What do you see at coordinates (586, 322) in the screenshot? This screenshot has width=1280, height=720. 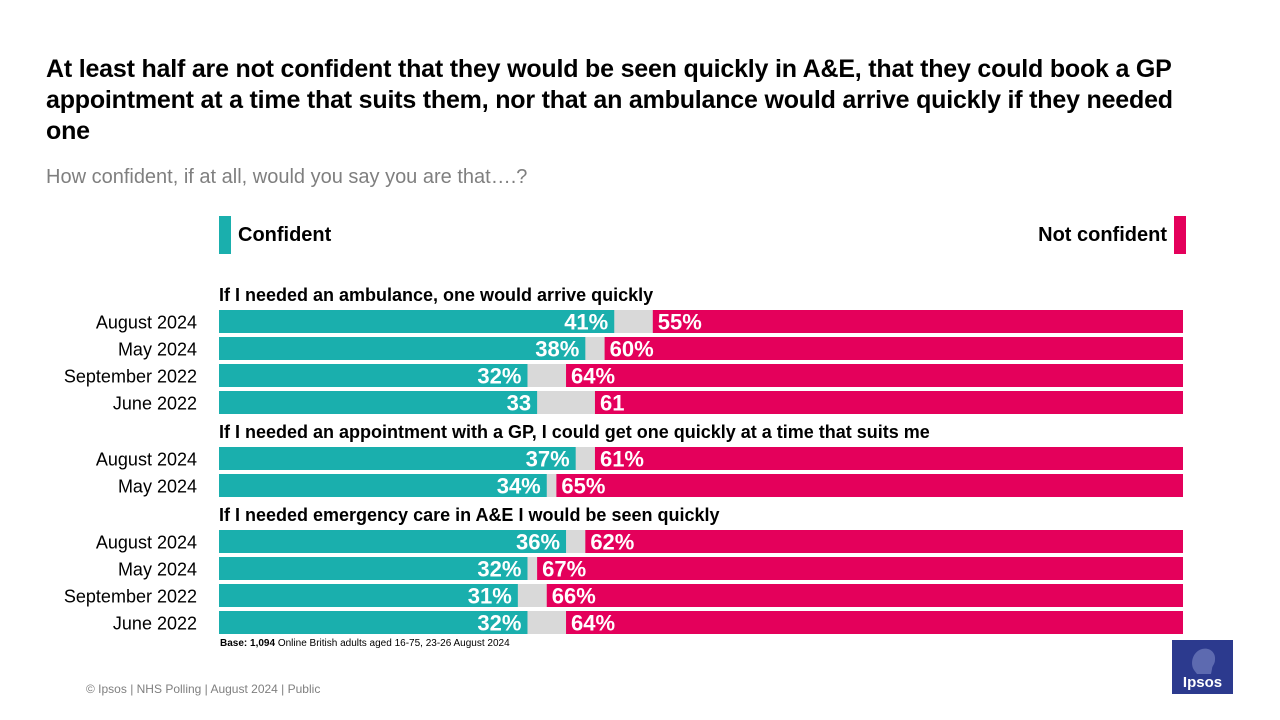 I see `confident-value-label: 41%` at bounding box center [586, 322].